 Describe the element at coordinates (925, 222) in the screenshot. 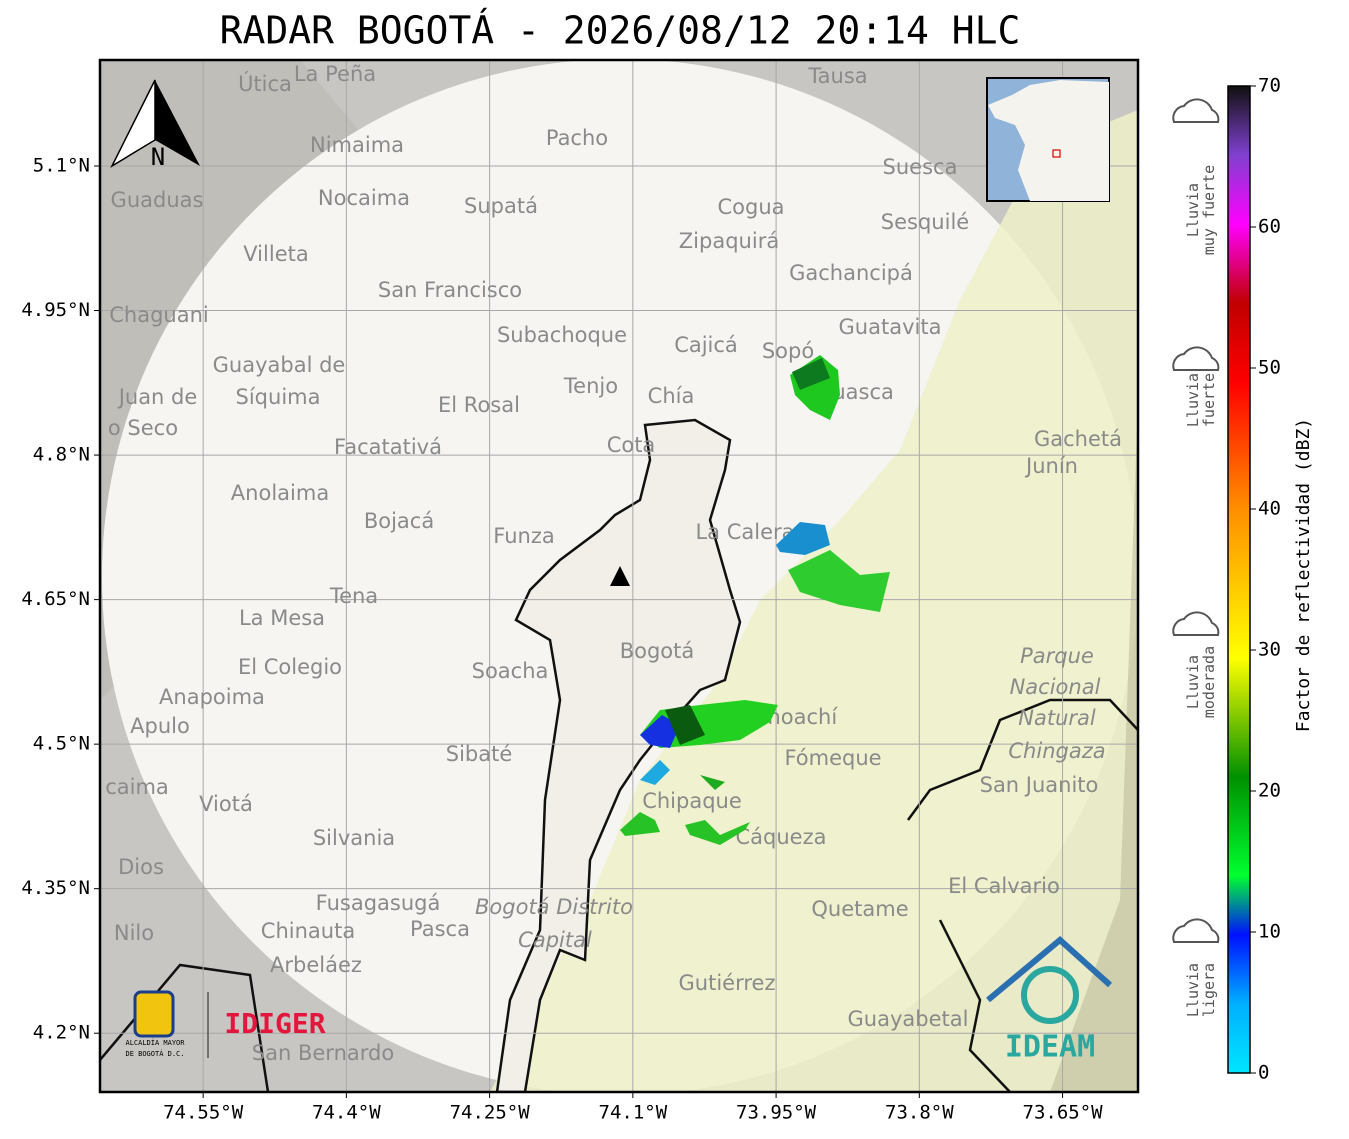

I see `place-label: Sesquilé` at that location.